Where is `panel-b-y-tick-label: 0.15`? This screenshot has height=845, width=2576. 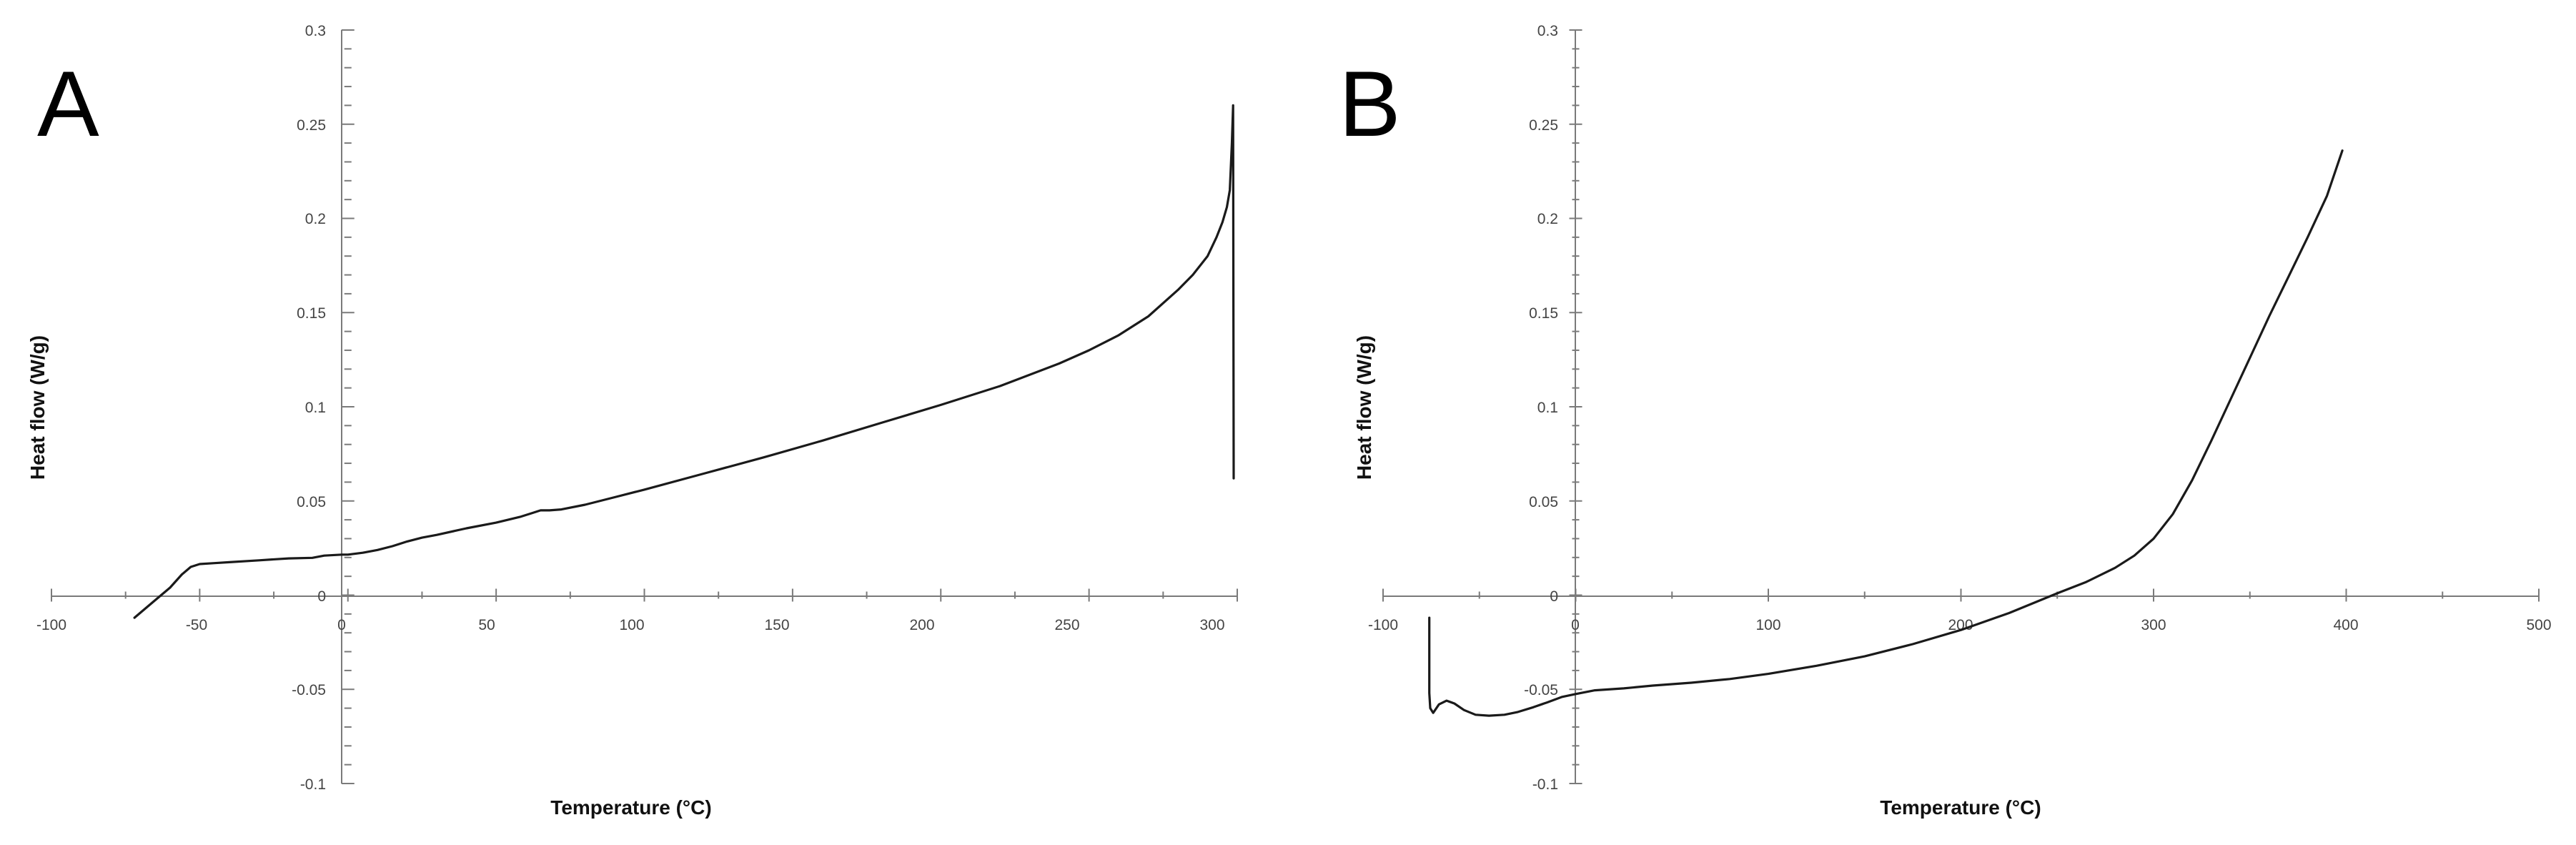
panel-b-y-tick-label: 0.15 is located at coordinates (1543, 313).